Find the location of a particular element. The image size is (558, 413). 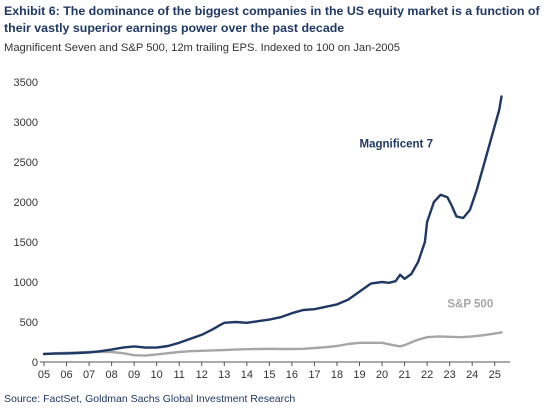

x-tick-label-5: 10 is located at coordinates (157, 375).